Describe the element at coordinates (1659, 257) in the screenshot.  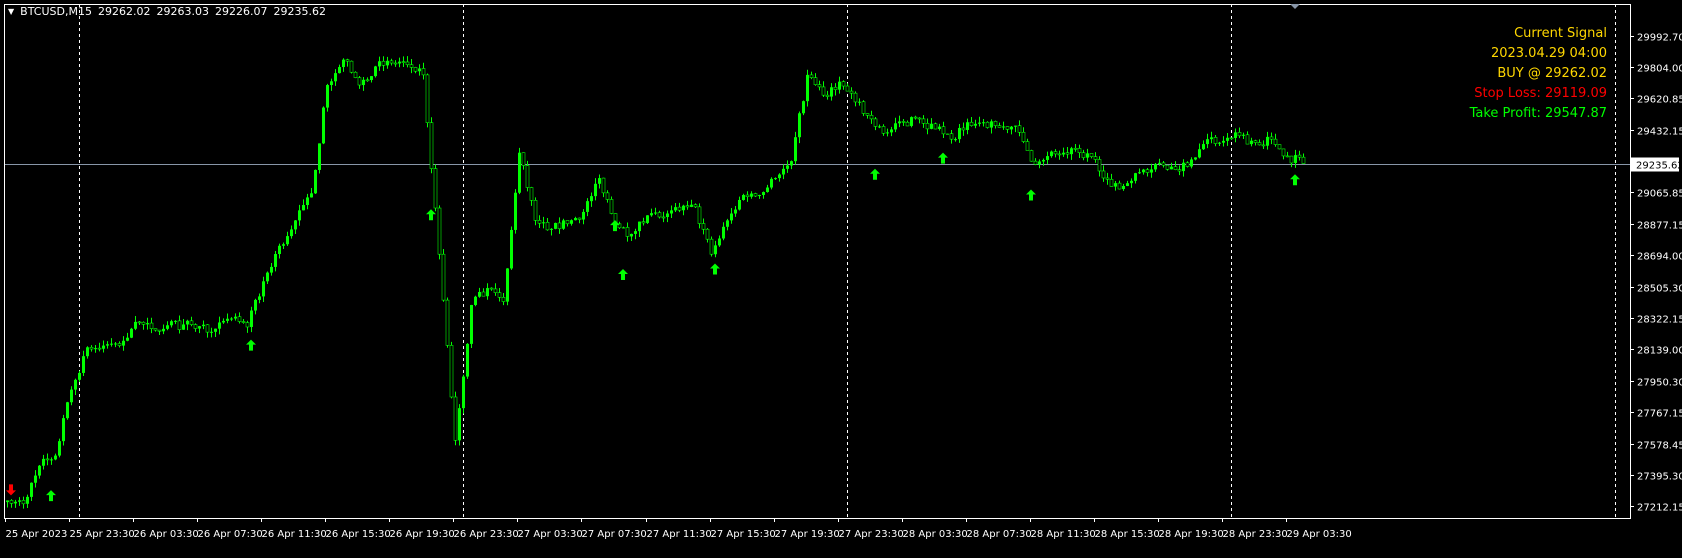
I see `price-tick-label: 28694.00` at that location.